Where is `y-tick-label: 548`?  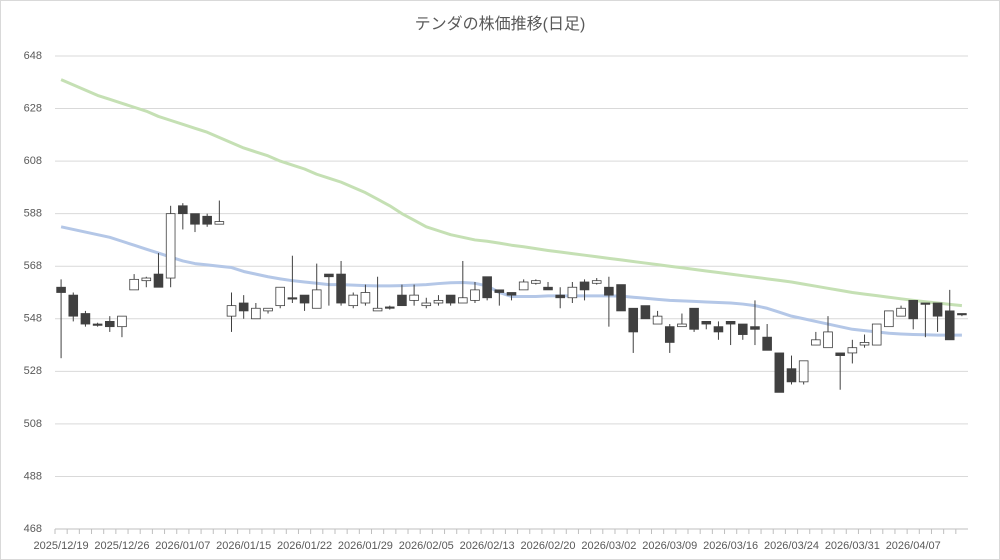 y-tick-label: 548 is located at coordinates (33, 319).